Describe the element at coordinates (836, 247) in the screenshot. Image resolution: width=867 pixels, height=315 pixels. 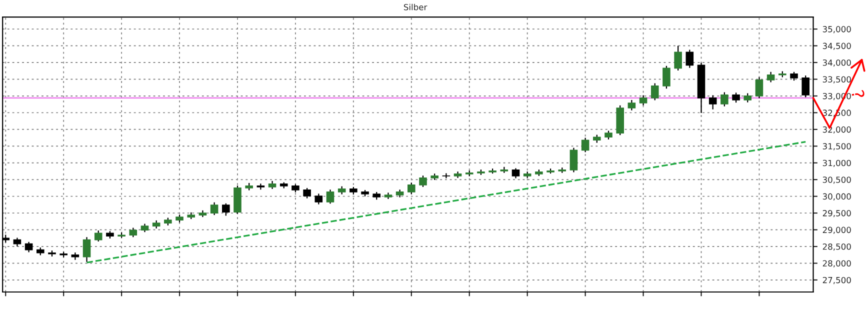
I see `y-tick-label: 28,500` at that location.